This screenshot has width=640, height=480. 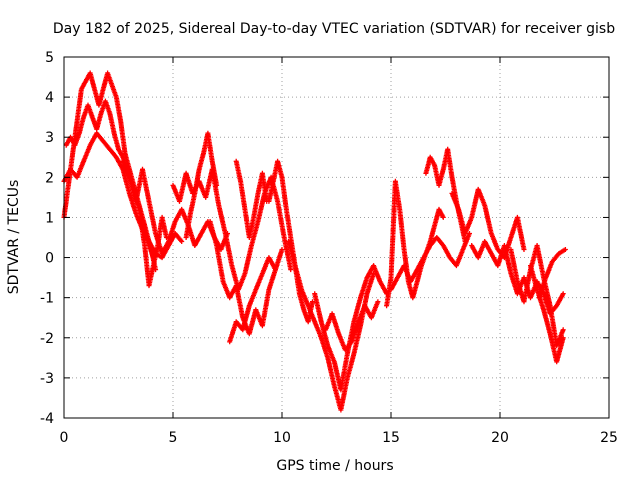 What do you see at coordinates (49, 178) in the screenshot?
I see `y-tick-label: 2` at bounding box center [49, 178].